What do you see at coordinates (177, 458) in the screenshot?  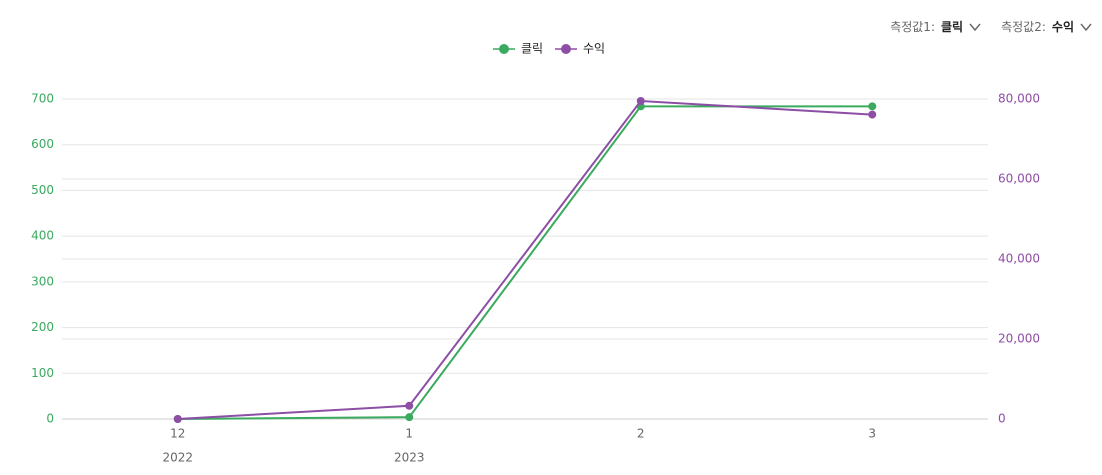 I see `x-axis-year-label: 2022` at bounding box center [177, 458].